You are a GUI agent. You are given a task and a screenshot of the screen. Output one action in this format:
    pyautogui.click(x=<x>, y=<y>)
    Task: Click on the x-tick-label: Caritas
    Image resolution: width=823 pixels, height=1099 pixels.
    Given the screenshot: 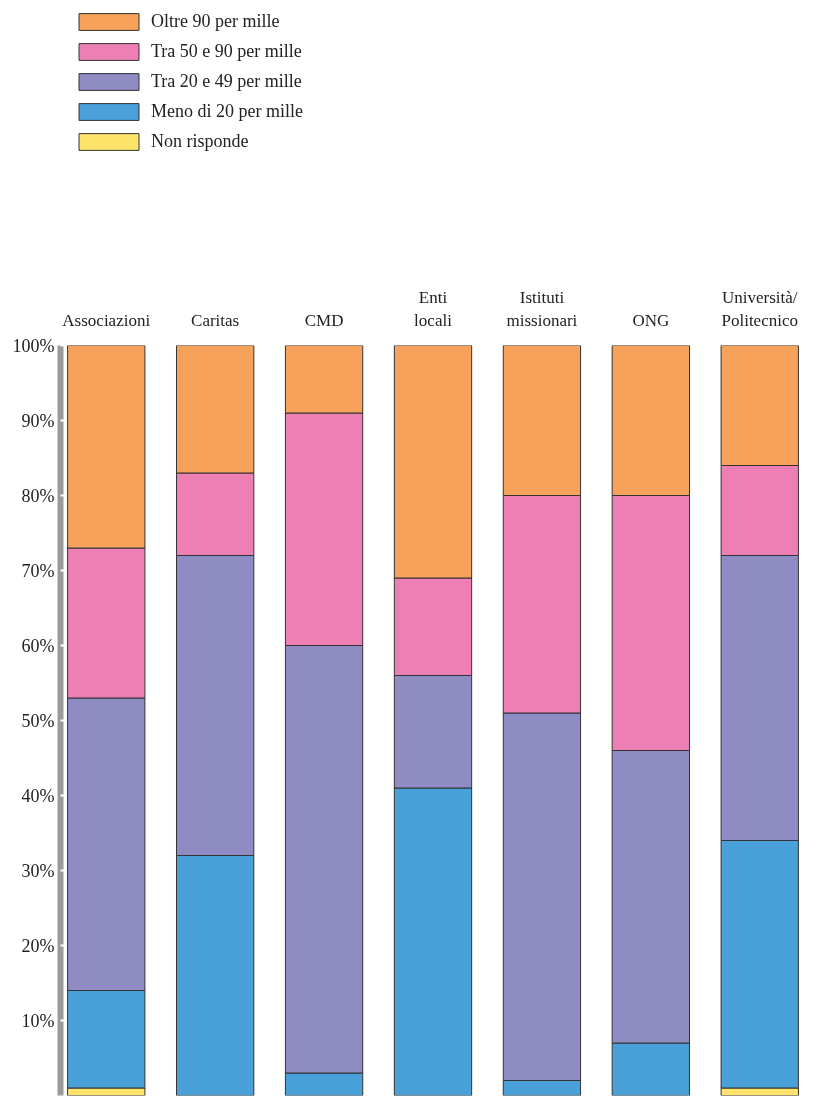 What is the action you would take?
    pyautogui.click(x=215, y=320)
    